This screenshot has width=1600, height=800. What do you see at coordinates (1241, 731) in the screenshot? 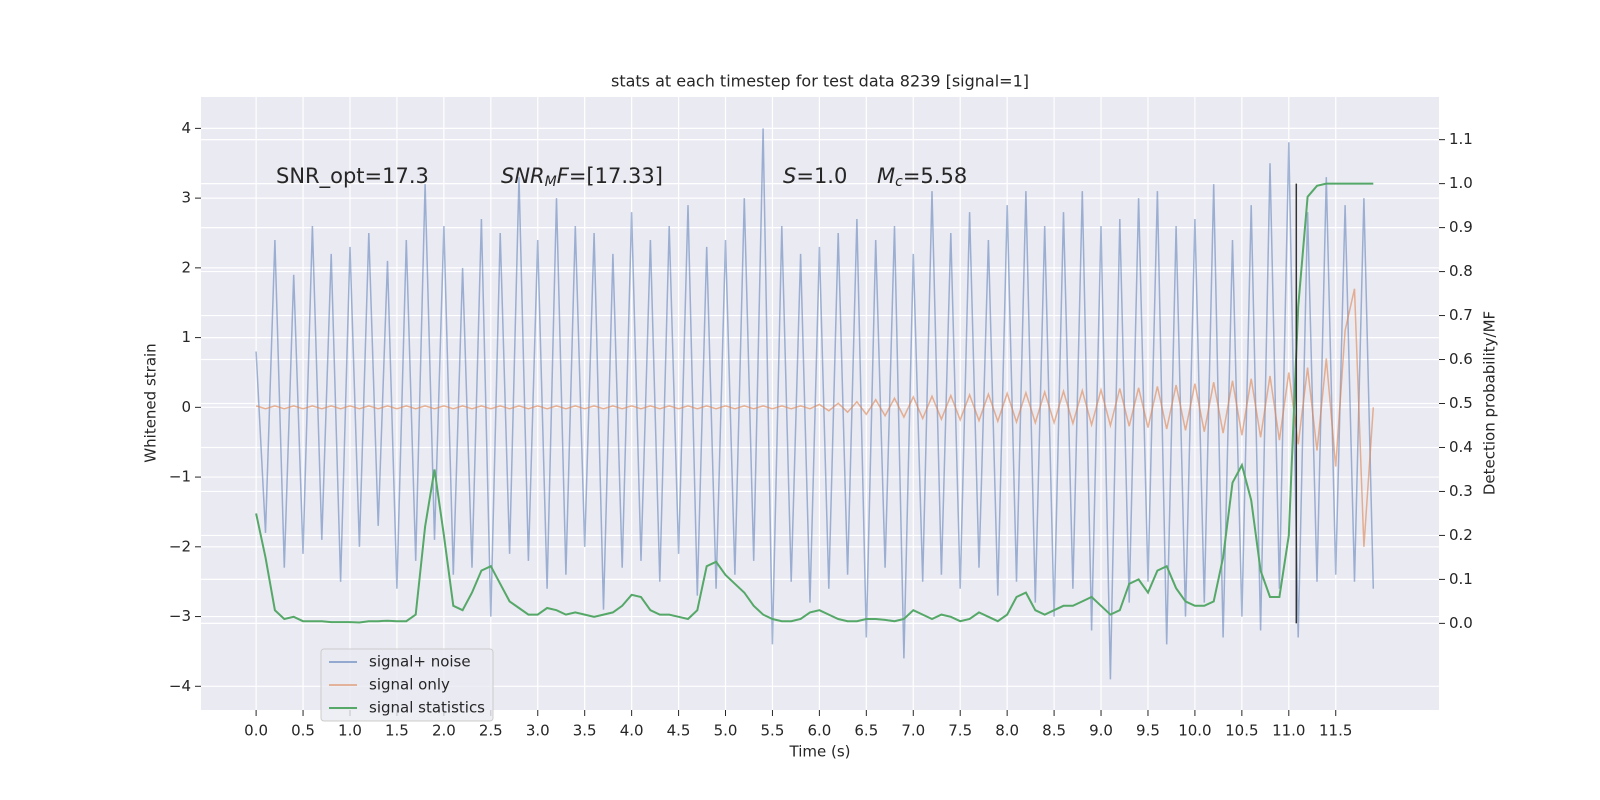
I see `x-tick-label: 10.5` at bounding box center [1241, 731].